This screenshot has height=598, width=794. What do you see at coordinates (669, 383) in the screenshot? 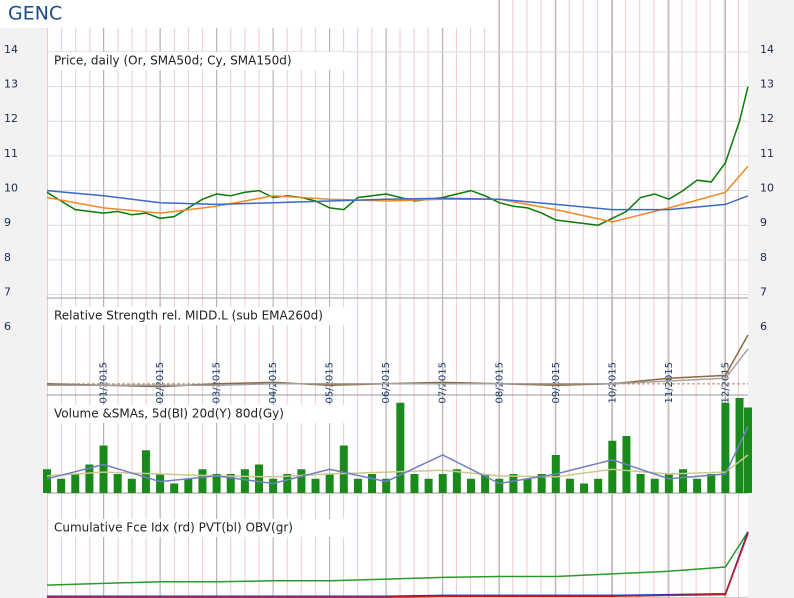
I see `x-tick-label: 11/2015` at bounding box center [669, 383].